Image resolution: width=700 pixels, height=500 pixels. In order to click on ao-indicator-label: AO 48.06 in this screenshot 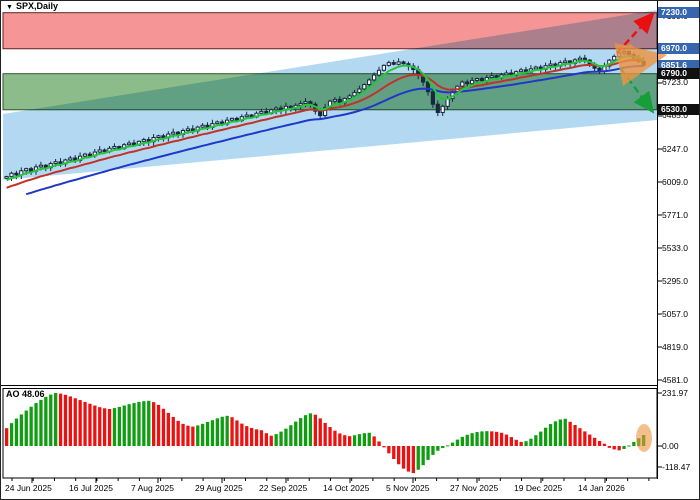, I will do `click(25, 394)`.